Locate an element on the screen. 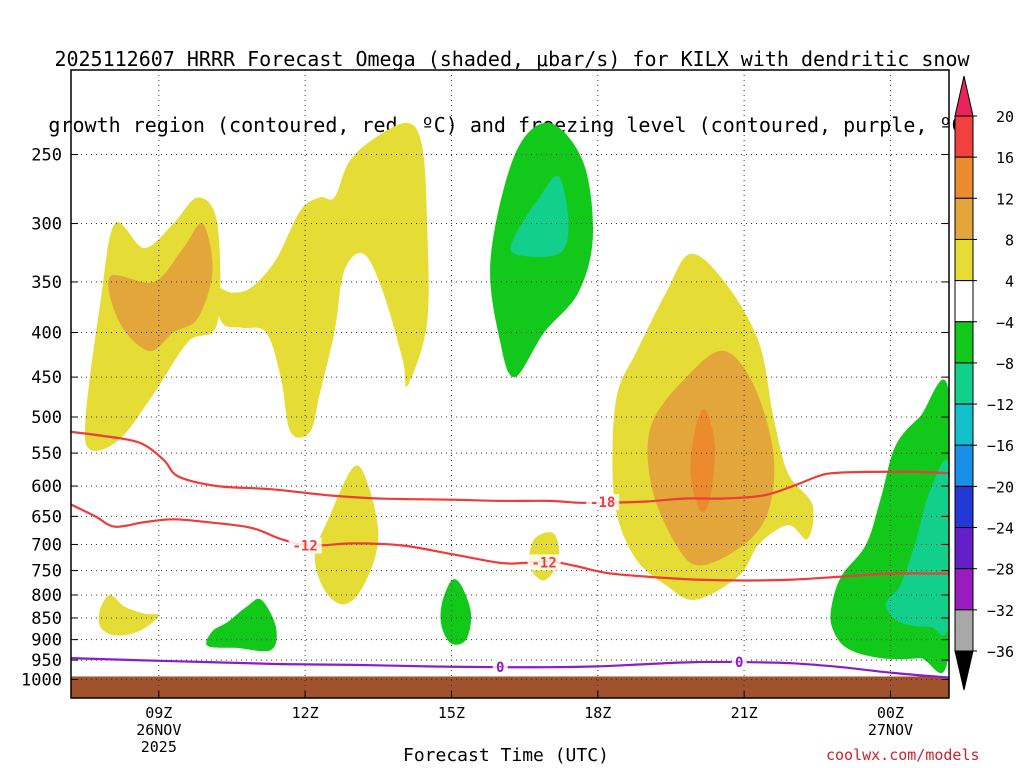 Image resolution: width=1024 pixels, height=768 pixels. colorbar-label: −12 is located at coordinates (1000, 405).